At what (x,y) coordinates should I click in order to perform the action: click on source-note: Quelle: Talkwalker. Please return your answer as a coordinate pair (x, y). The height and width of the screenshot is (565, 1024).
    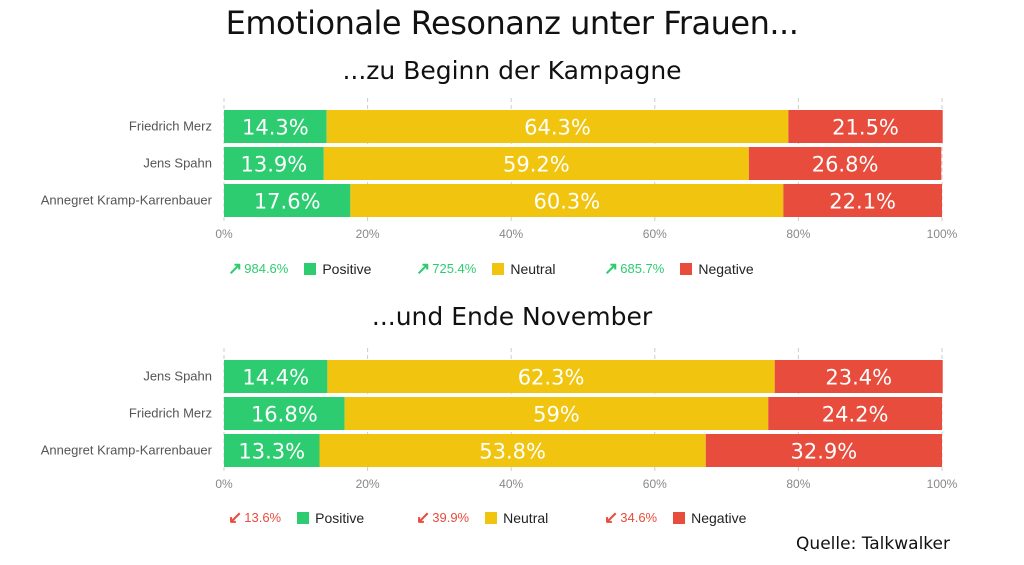
    Looking at the image, I should click on (873, 544).